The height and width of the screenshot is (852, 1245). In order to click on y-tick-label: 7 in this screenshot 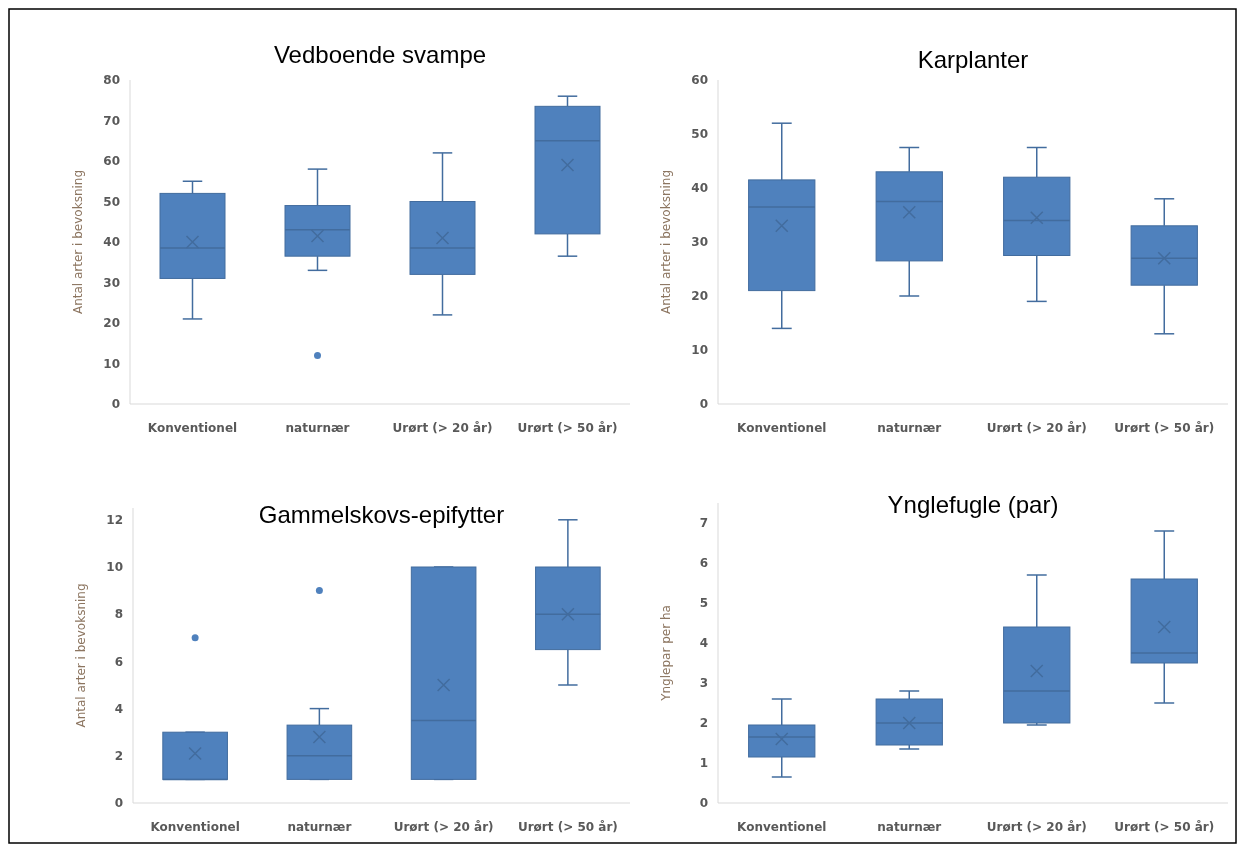, I will do `click(703, 523)`.